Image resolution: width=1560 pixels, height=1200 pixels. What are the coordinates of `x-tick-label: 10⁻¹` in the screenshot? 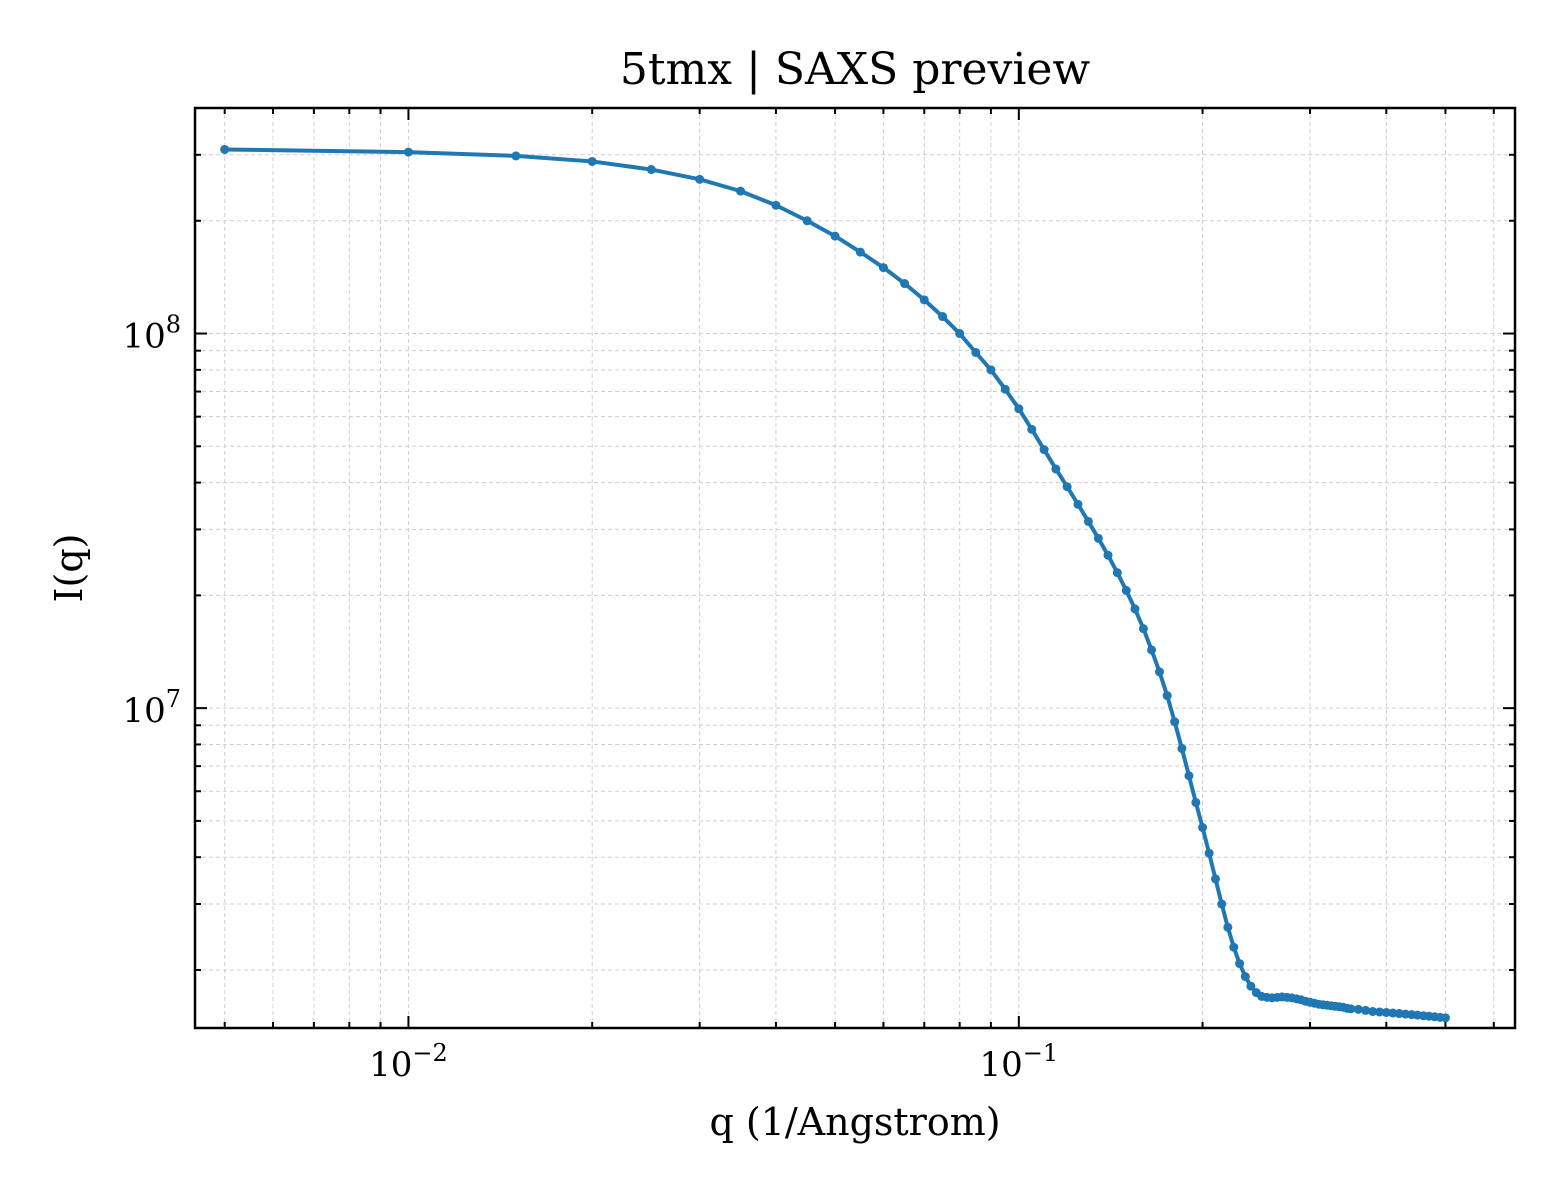 It's located at (1018, 1062).